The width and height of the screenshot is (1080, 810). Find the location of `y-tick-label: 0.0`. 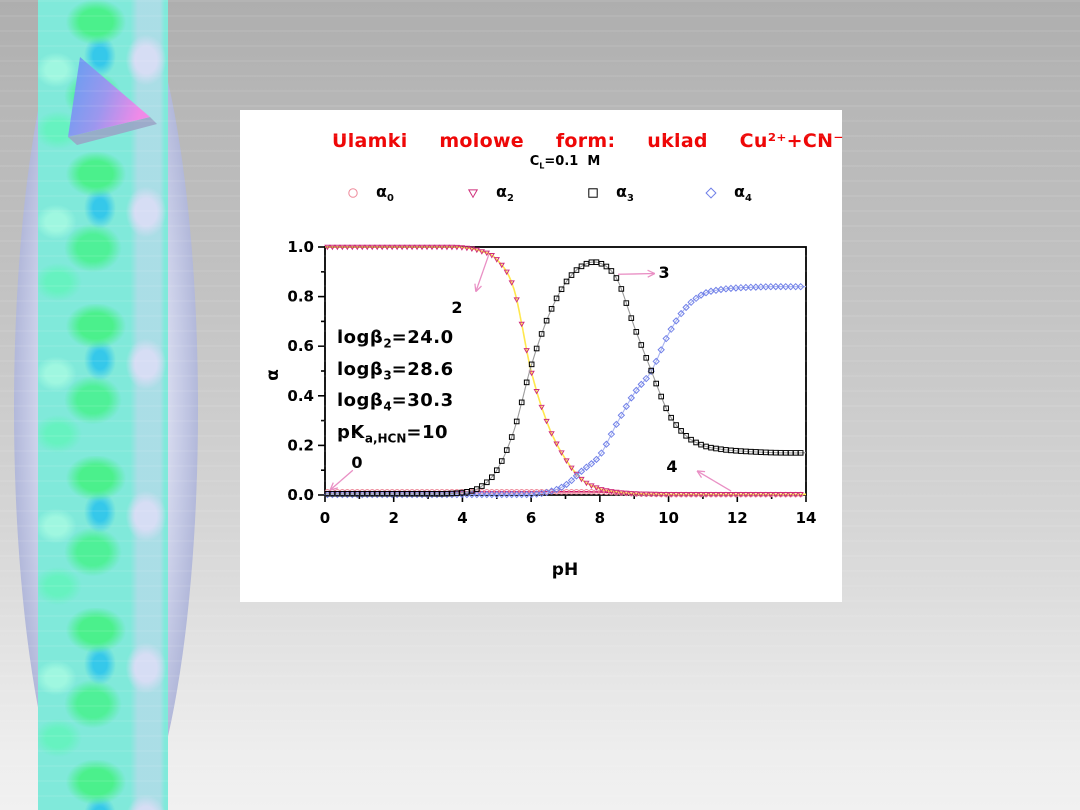

y-tick-label: 0.0 is located at coordinates (300, 495).